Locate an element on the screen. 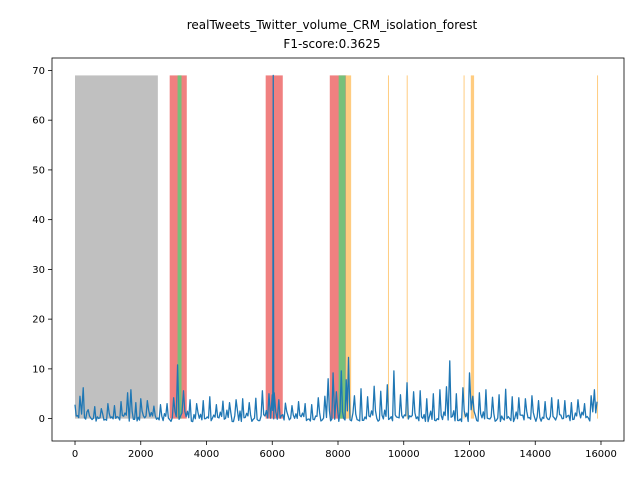 This screenshot has height=480, width=640. y-axis: 0 10 20 30 40 50 60 70 is located at coordinates (42, 245).